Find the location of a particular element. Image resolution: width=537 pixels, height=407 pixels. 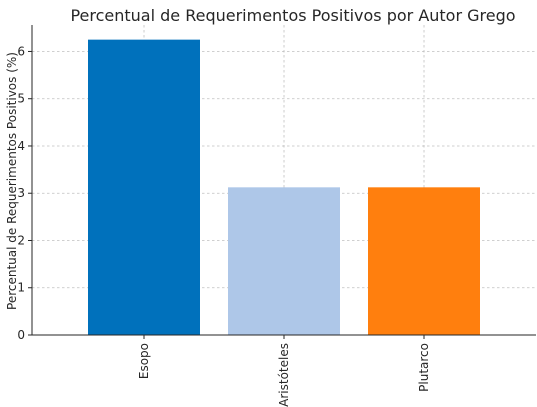

x-tick-label: Plutarco is located at coordinates (424, 367).